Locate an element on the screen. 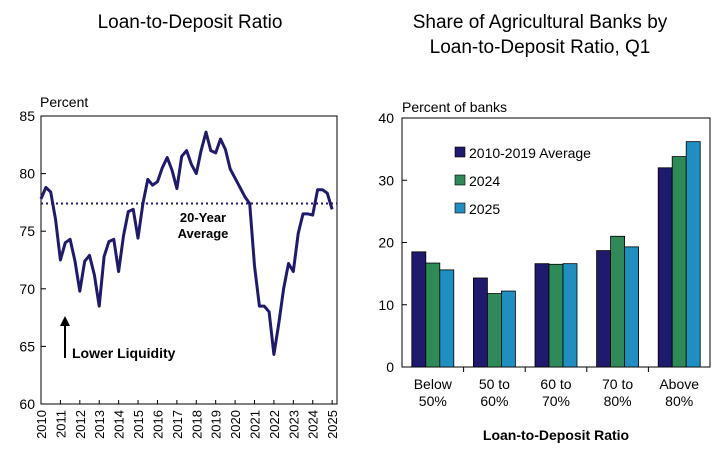 This screenshot has height=460, width=725. line-y-tick-label-3: 75 is located at coordinates (27, 231).